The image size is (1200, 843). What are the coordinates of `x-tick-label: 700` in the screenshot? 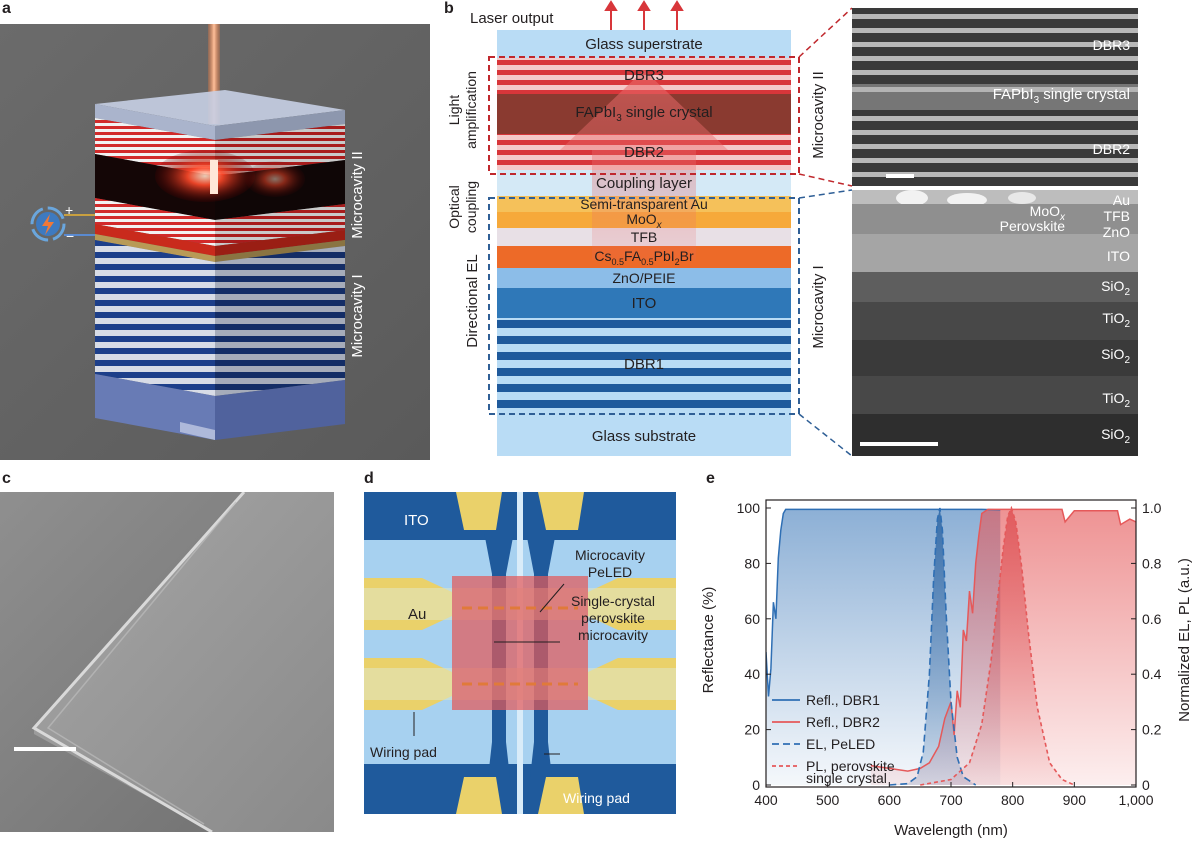 It's located at (951, 800).